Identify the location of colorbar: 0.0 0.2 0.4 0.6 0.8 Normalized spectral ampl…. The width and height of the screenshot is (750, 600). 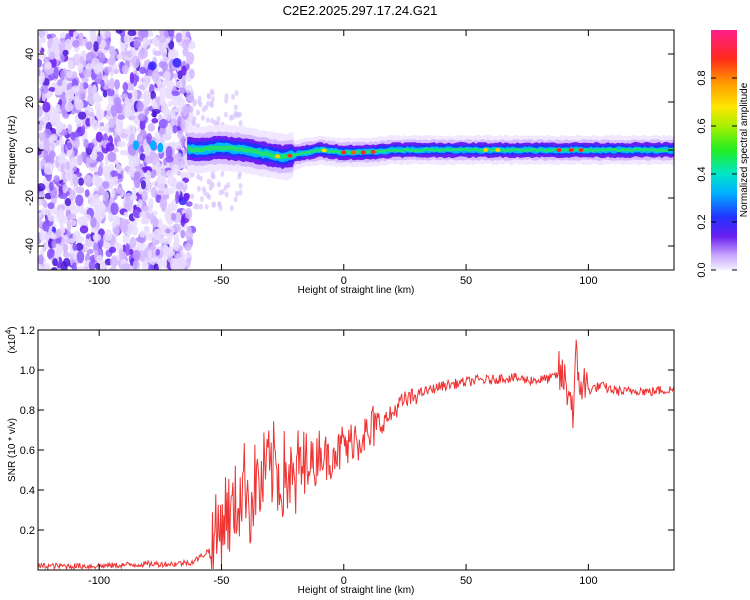
(723, 154).